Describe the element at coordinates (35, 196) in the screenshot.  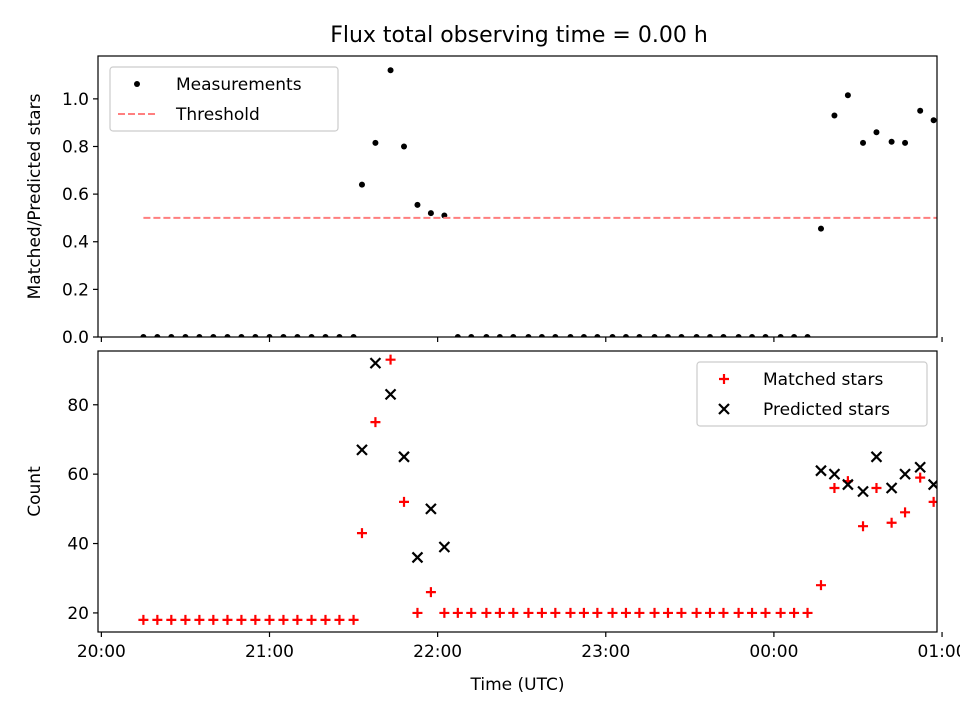
I see `y-axis-label: Matched/Predicted stars` at that location.